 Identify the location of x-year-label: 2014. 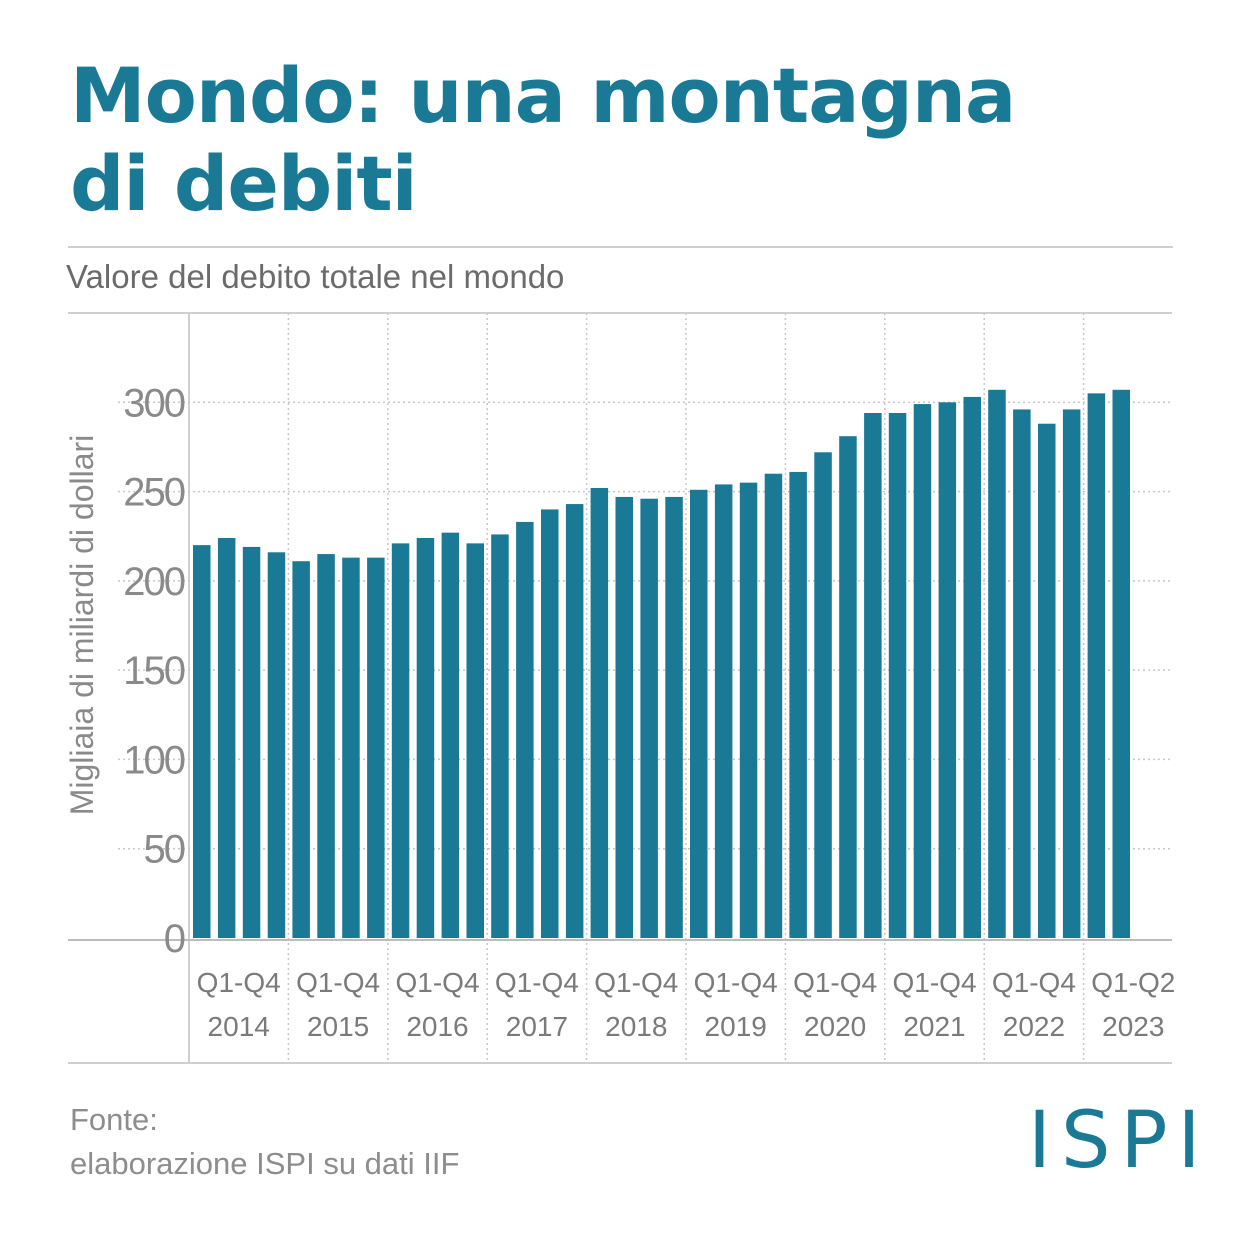
(239, 1026).